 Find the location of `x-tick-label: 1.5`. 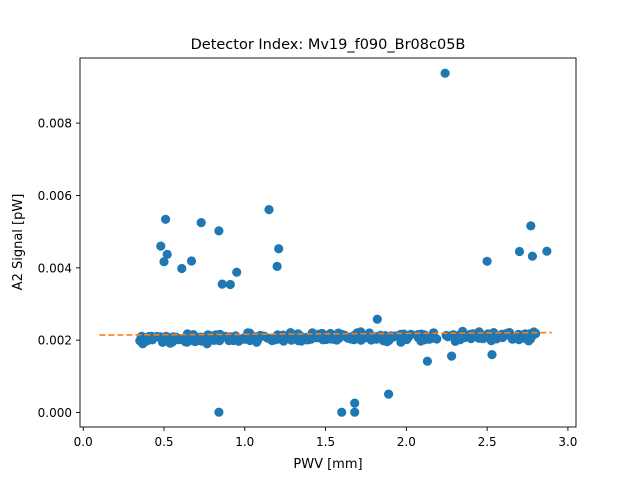

x-tick-label: 1.5 is located at coordinates (325, 442).